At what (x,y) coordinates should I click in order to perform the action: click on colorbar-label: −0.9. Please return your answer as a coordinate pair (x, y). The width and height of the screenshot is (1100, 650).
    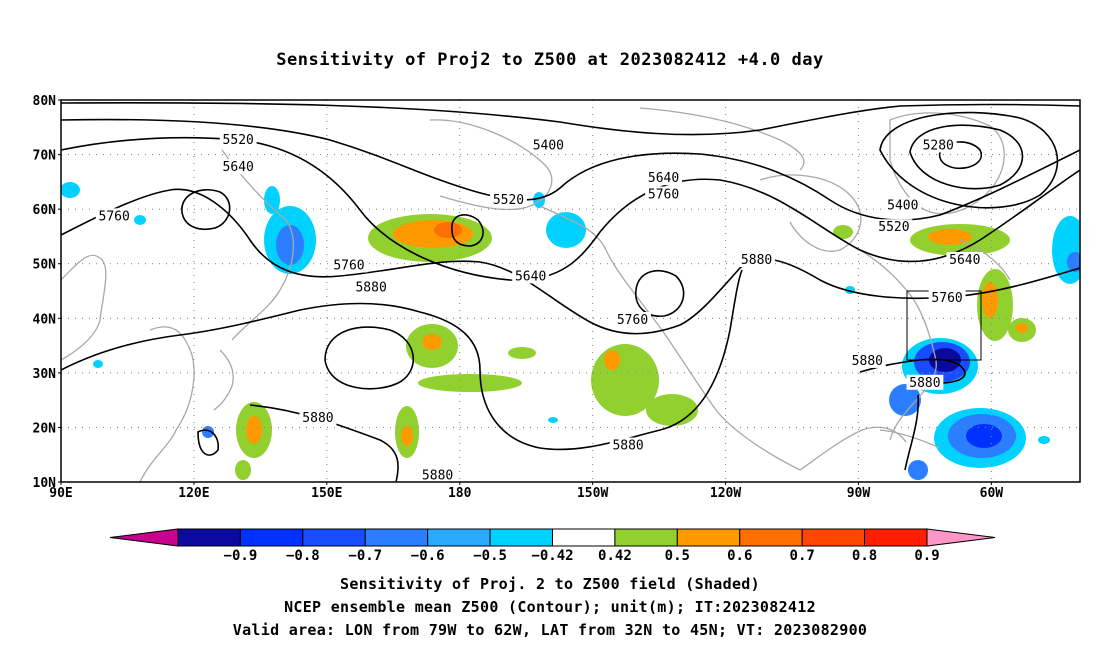
    Looking at the image, I should click on (241, 556).